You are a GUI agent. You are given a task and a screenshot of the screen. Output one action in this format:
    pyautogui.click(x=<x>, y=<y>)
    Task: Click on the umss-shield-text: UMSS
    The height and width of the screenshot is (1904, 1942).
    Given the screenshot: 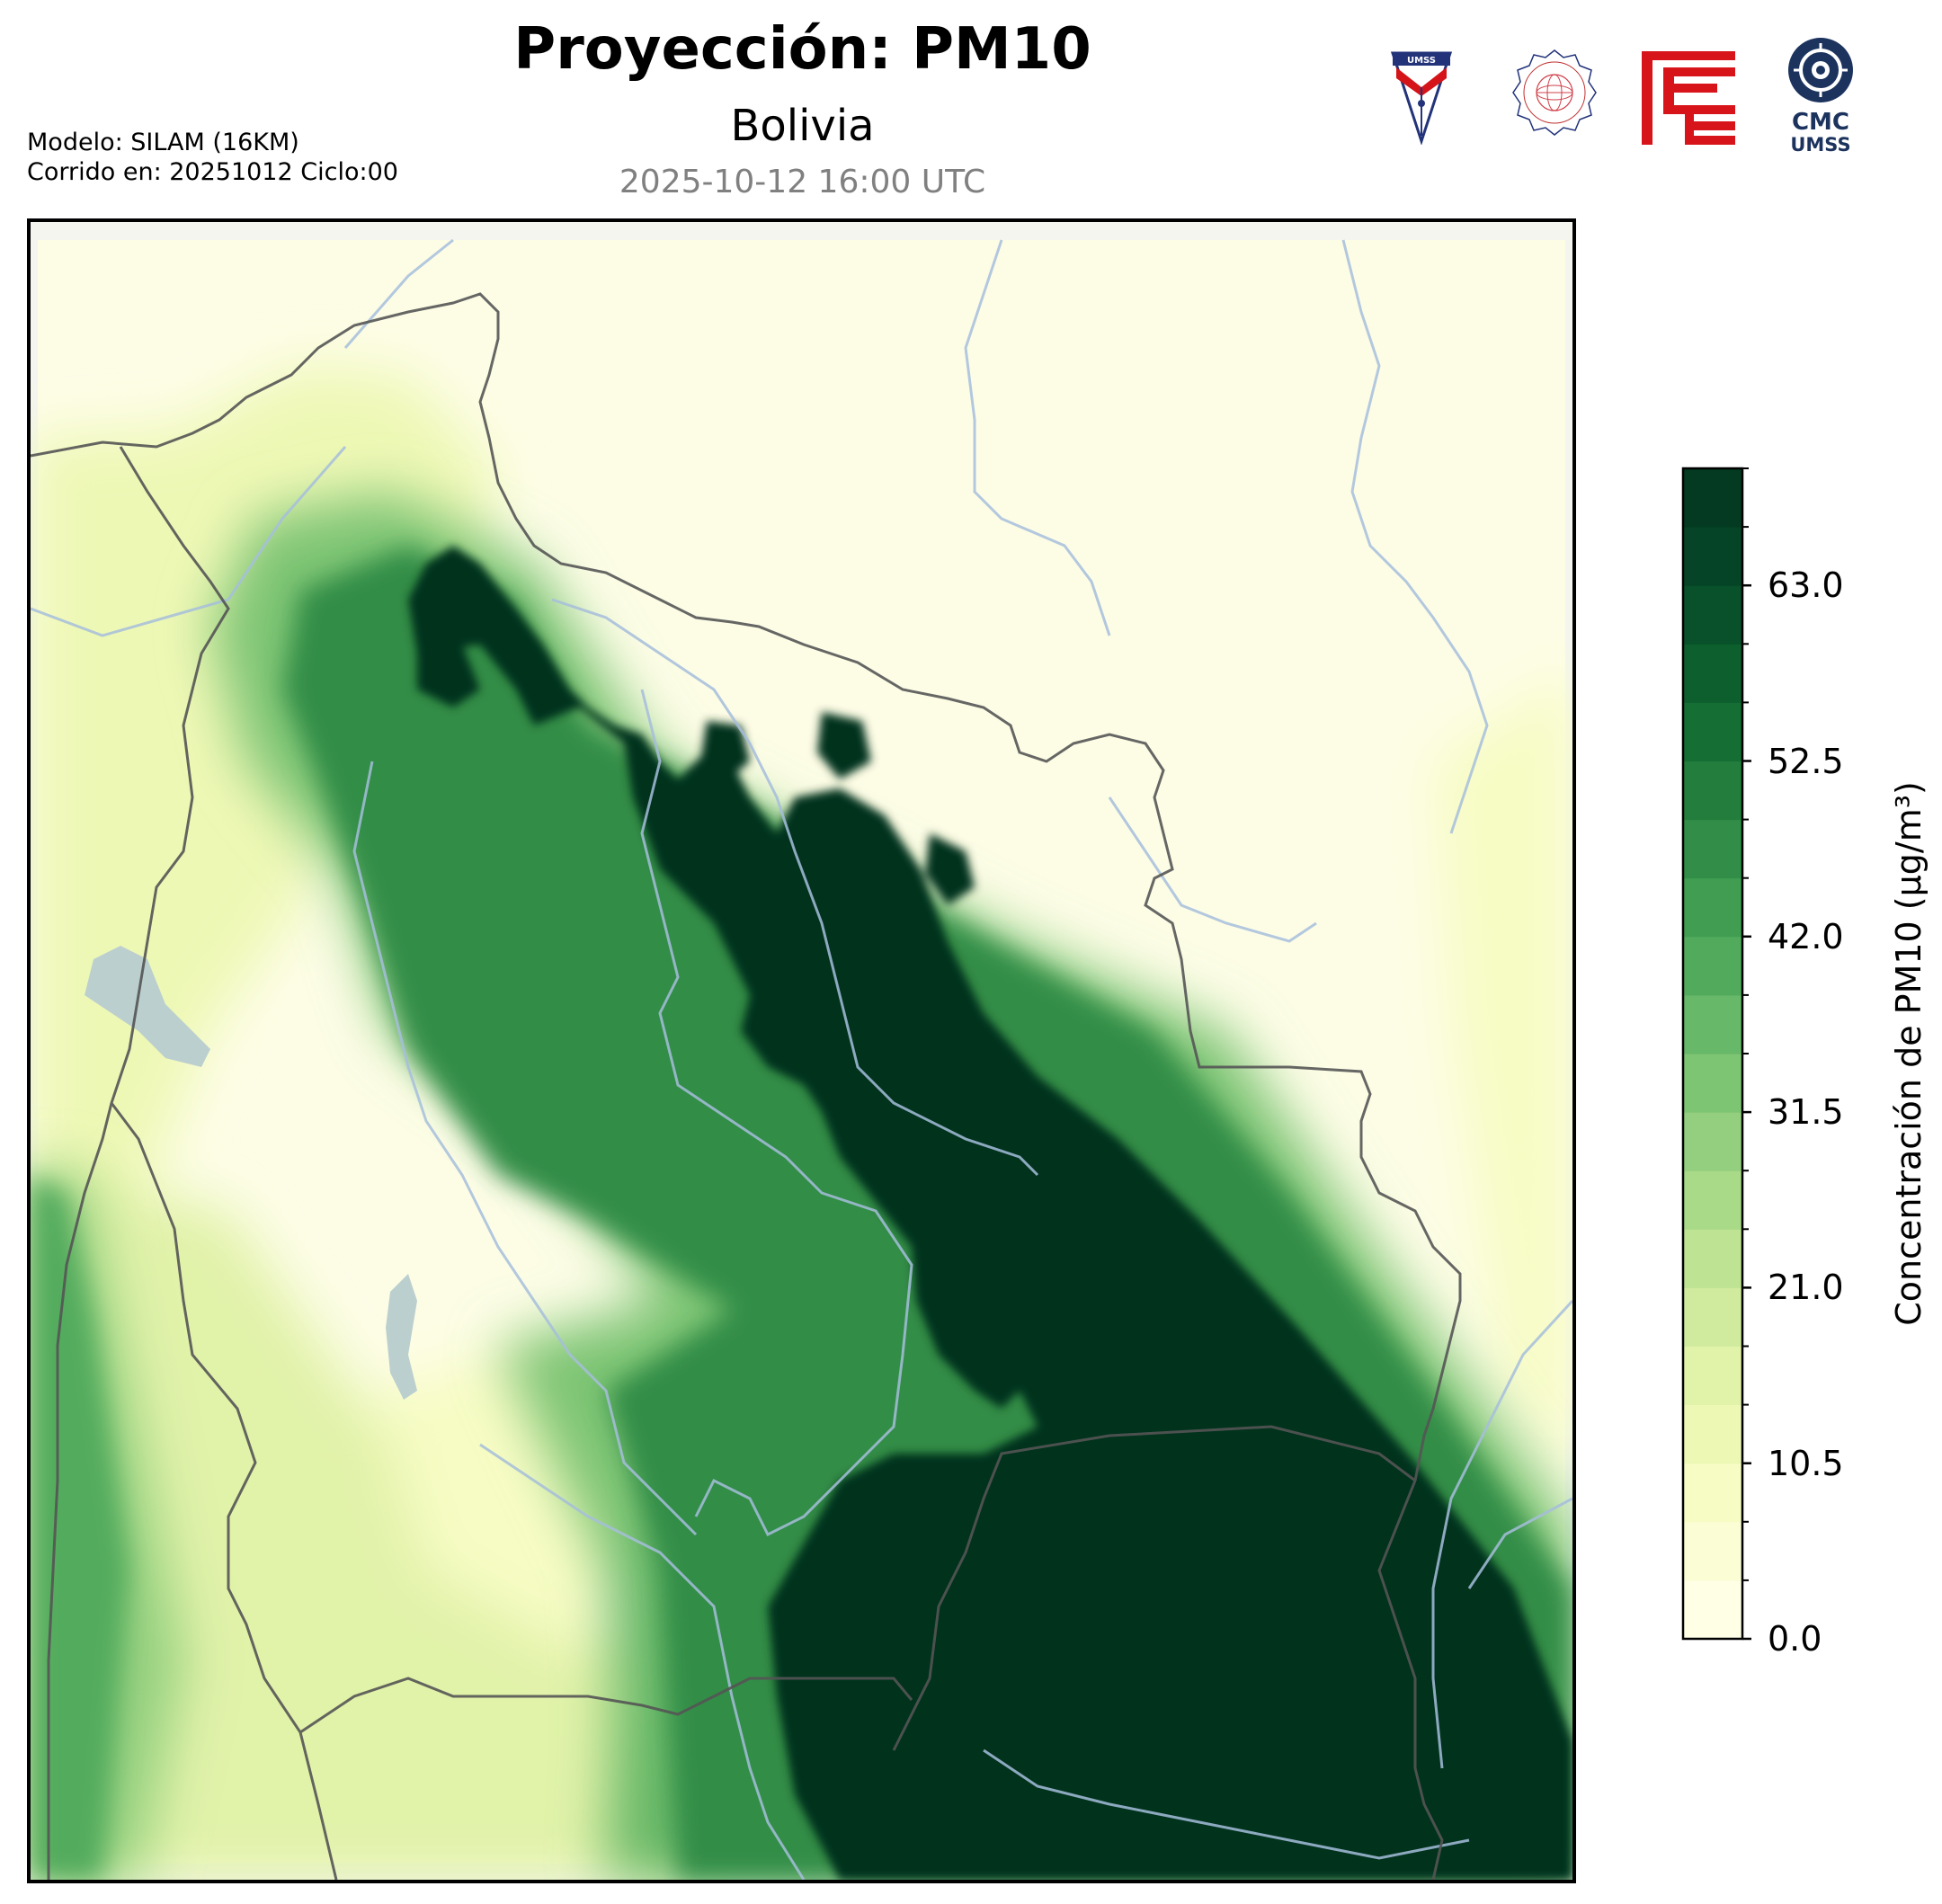 What is the action you would take?
    pyautogui.click(x=1421, y=61)
    